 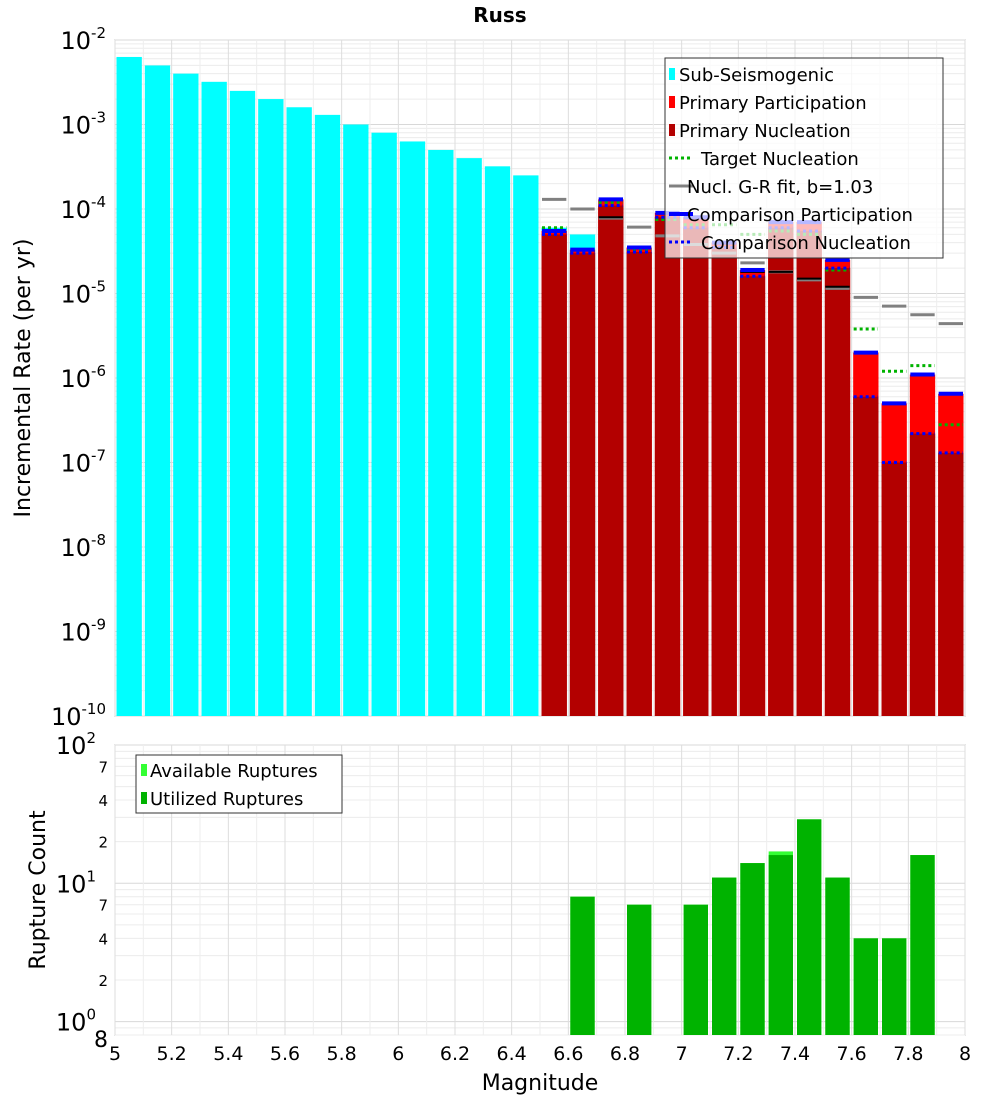 What do you see at coordinates (285, 1054) in the screenshot?
I see `x-tick-label: 5.6` at bounding box center [285, 1054].